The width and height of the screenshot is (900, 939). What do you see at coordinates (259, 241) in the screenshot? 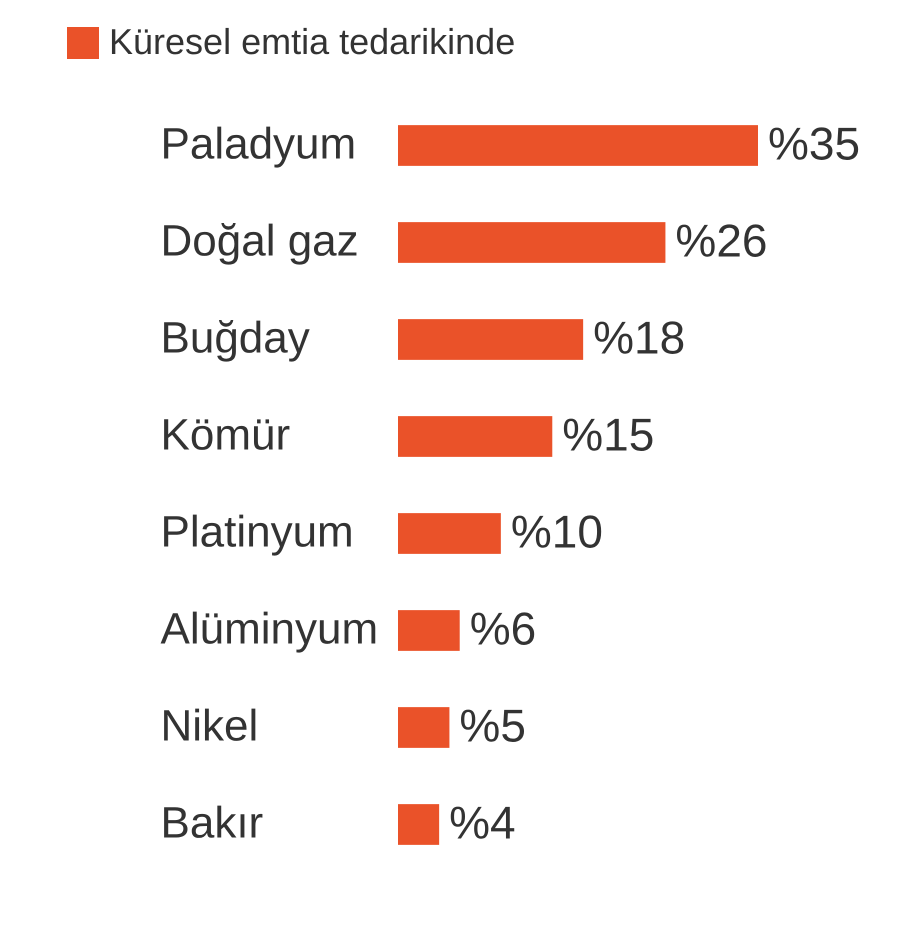
I see `y-tick-label: Doğal gaz` at bounding box center [259, 241].